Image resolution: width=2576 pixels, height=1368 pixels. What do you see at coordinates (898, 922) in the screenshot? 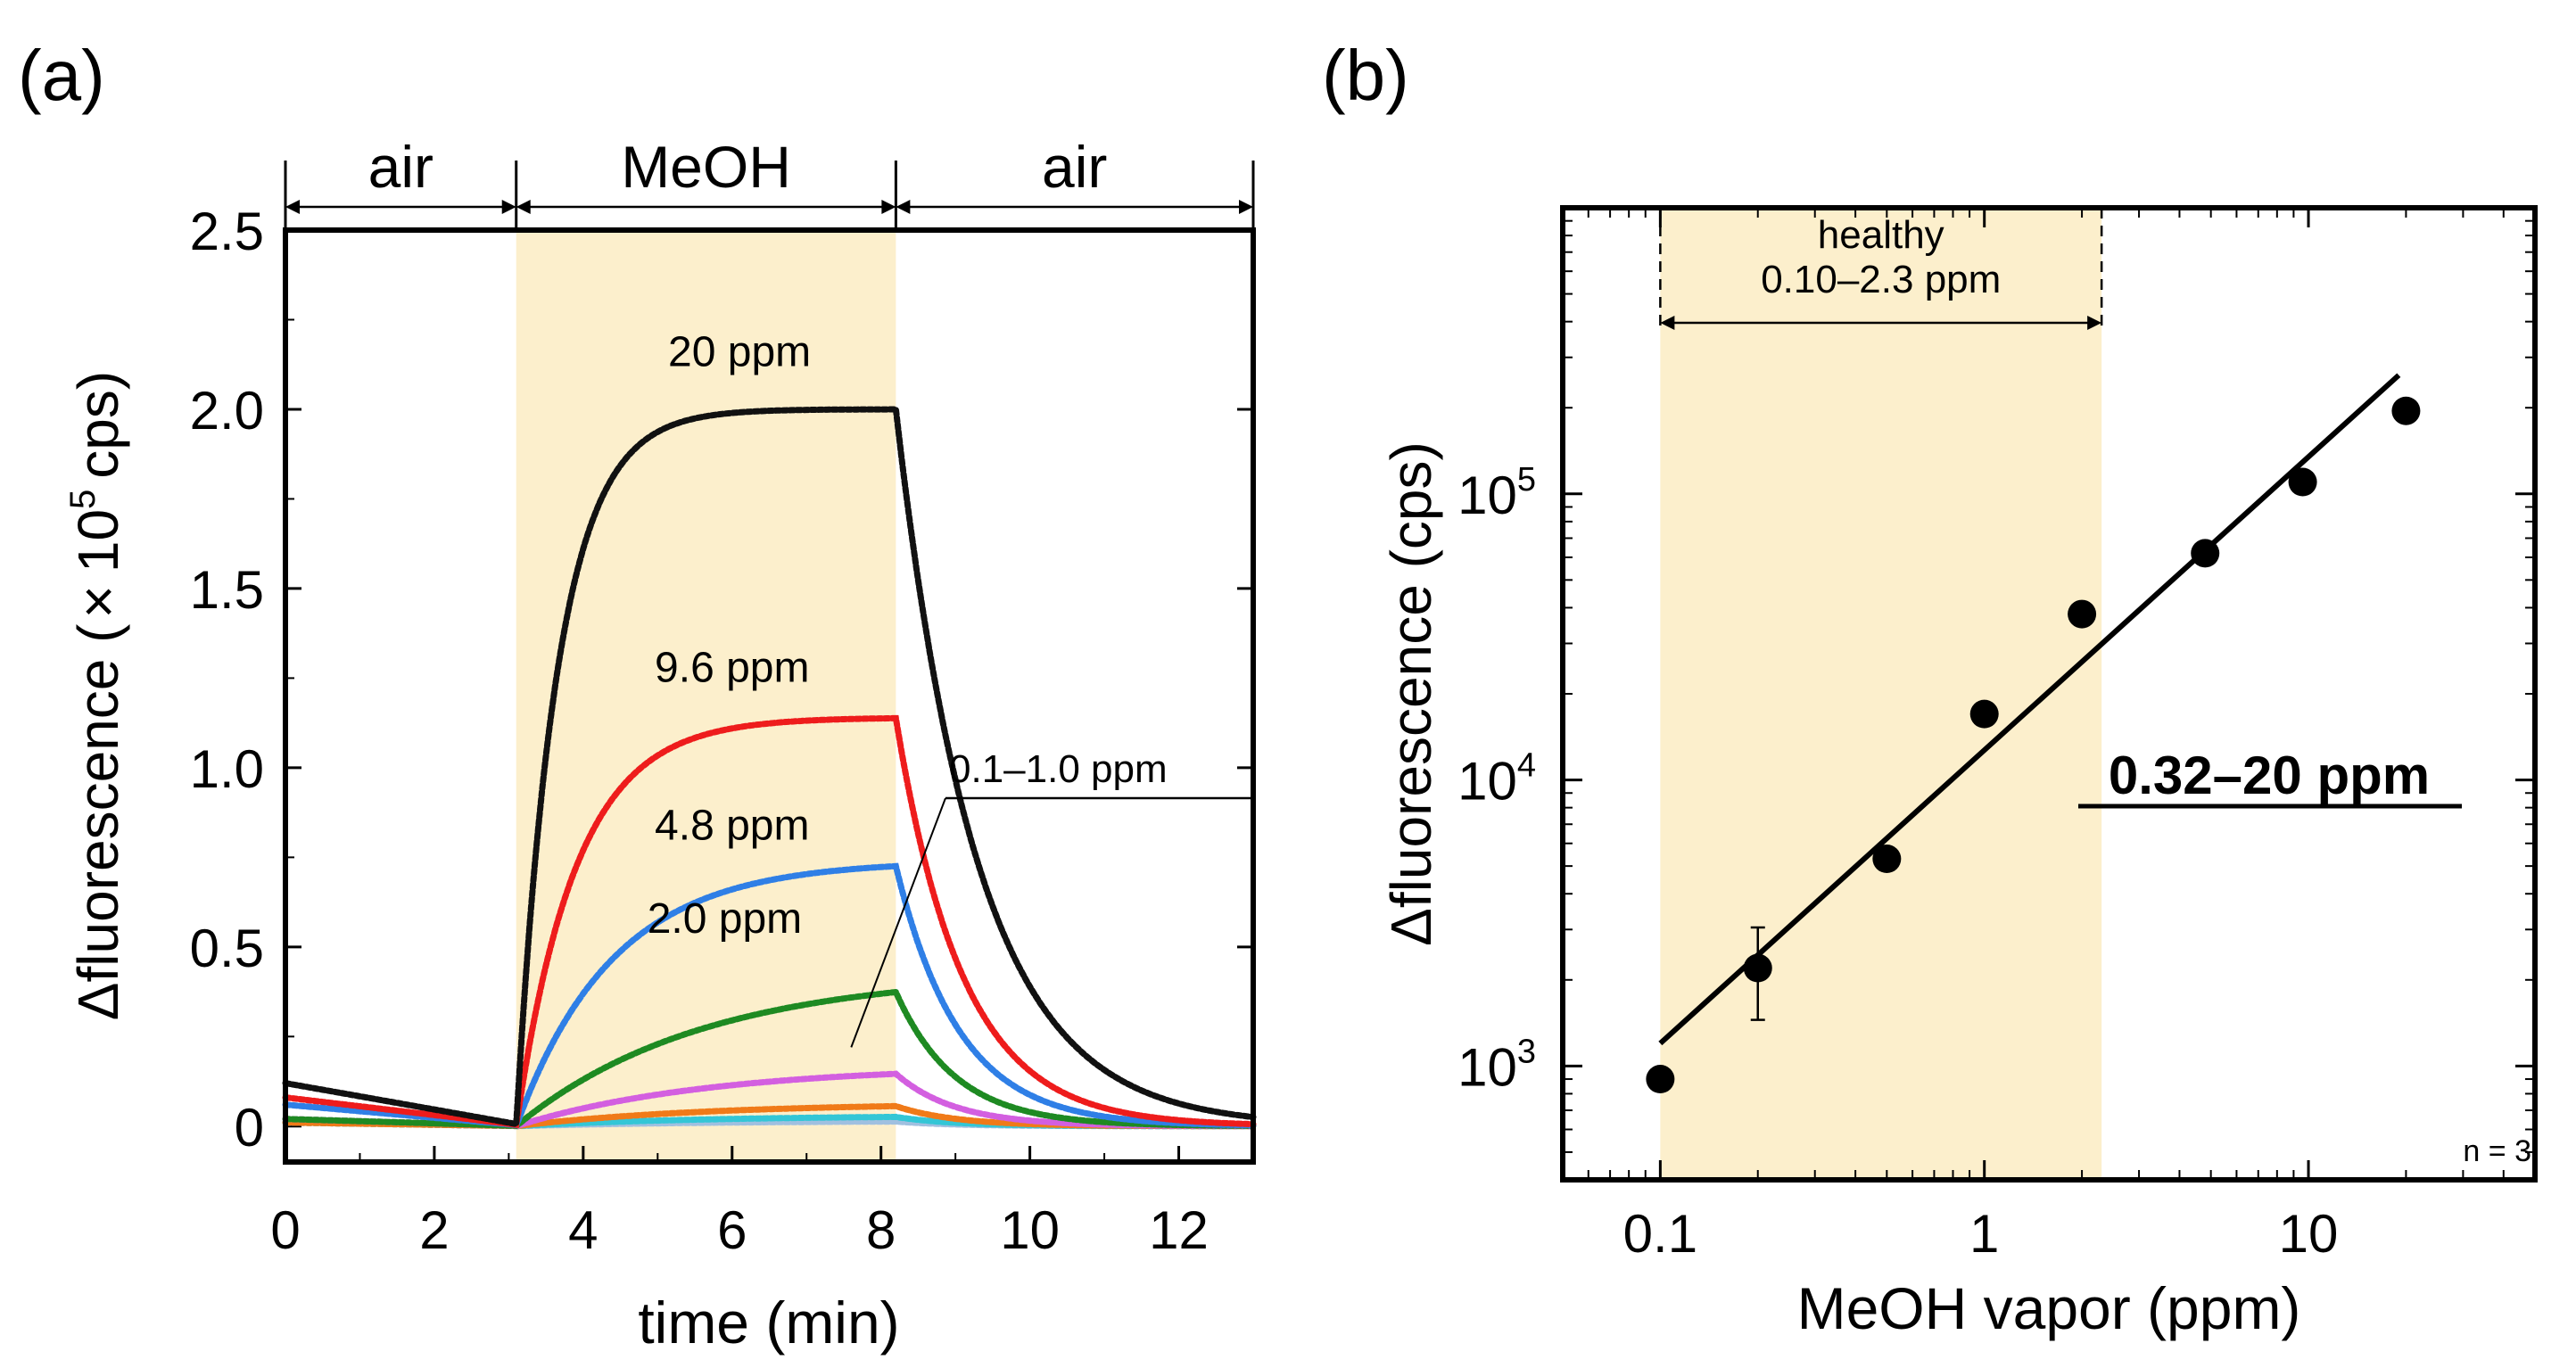
I see `annotation-pointer` at bounding box center [898, 922].